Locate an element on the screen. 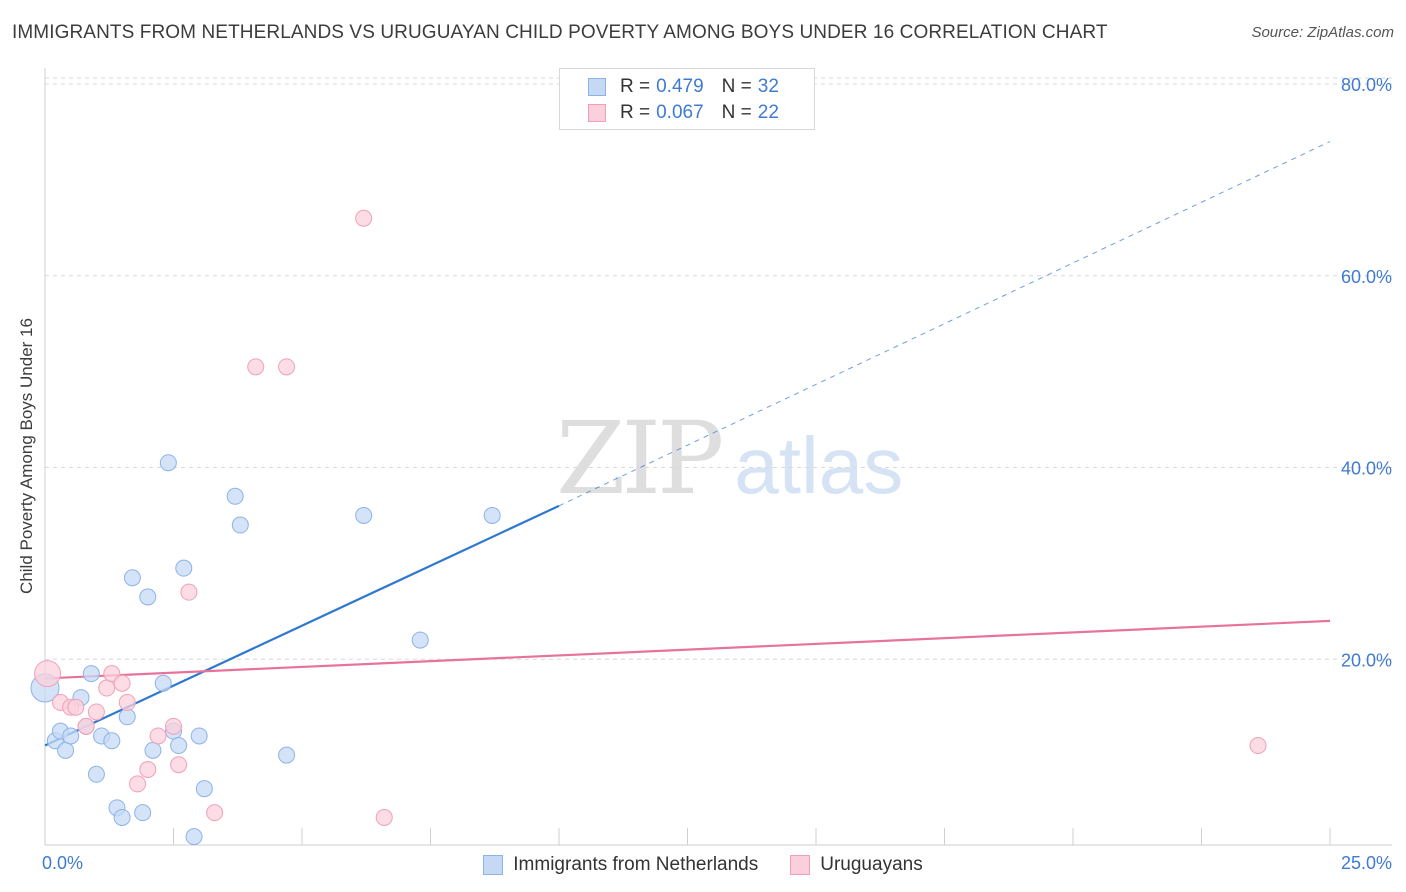 The width and height of the screenshot is (1406, 892). y-tick-label: 20.0% is located at coordinates (1366, 660).